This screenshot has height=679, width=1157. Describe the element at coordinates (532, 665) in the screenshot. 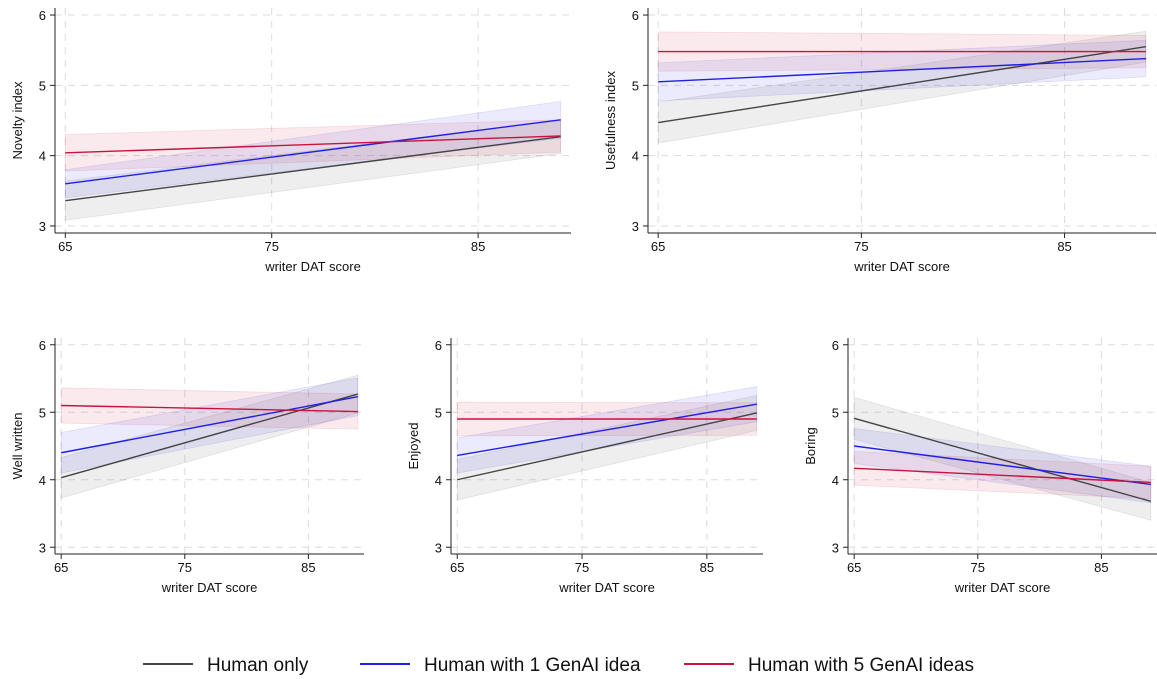

I see `legend-label-one-genai: Human with 1 GenAI idea` at that location.